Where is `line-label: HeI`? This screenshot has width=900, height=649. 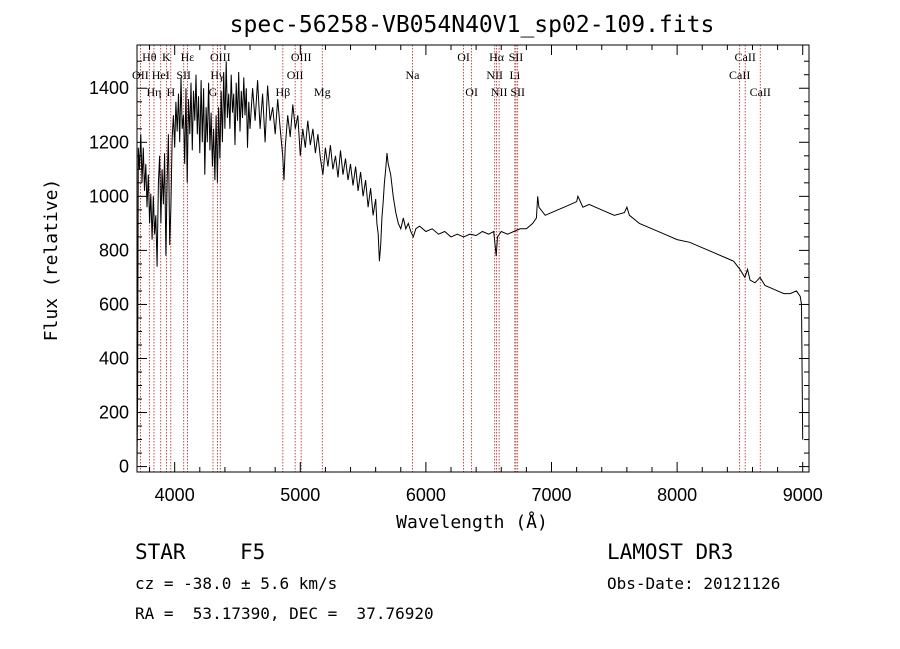
line-label: HeI is located at coordinates (161, 75).